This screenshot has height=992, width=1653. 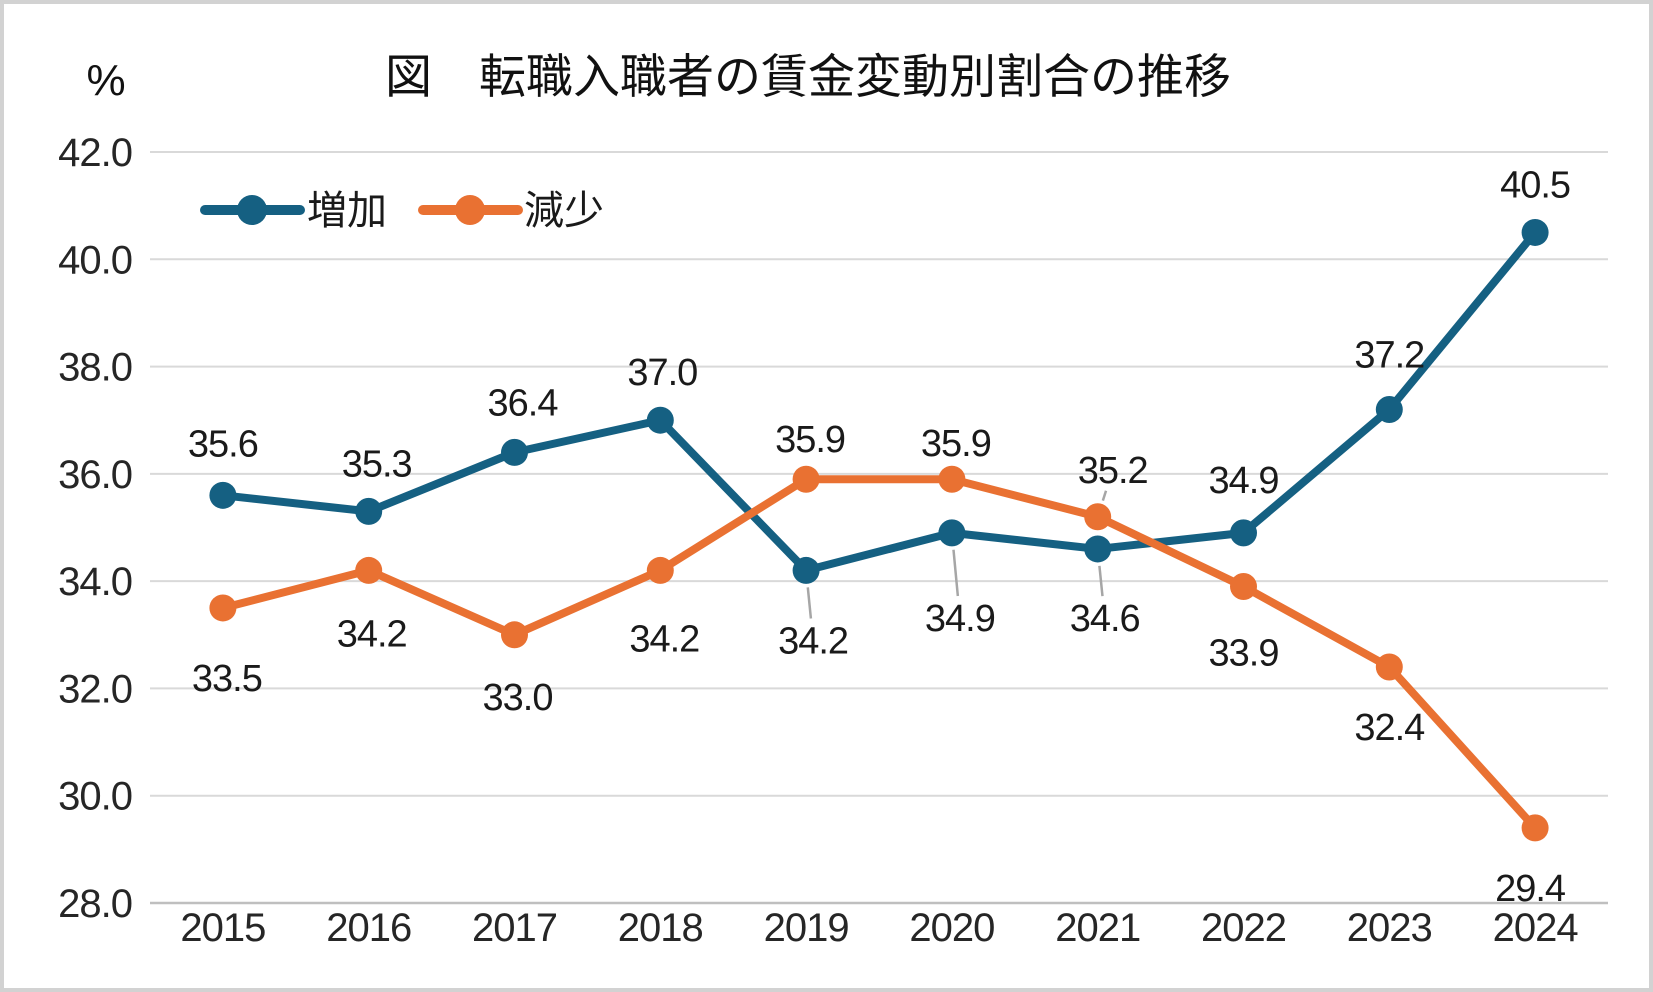 I want to click on data-label-increase-2021: 34.6, so click(x=1105, y=619).